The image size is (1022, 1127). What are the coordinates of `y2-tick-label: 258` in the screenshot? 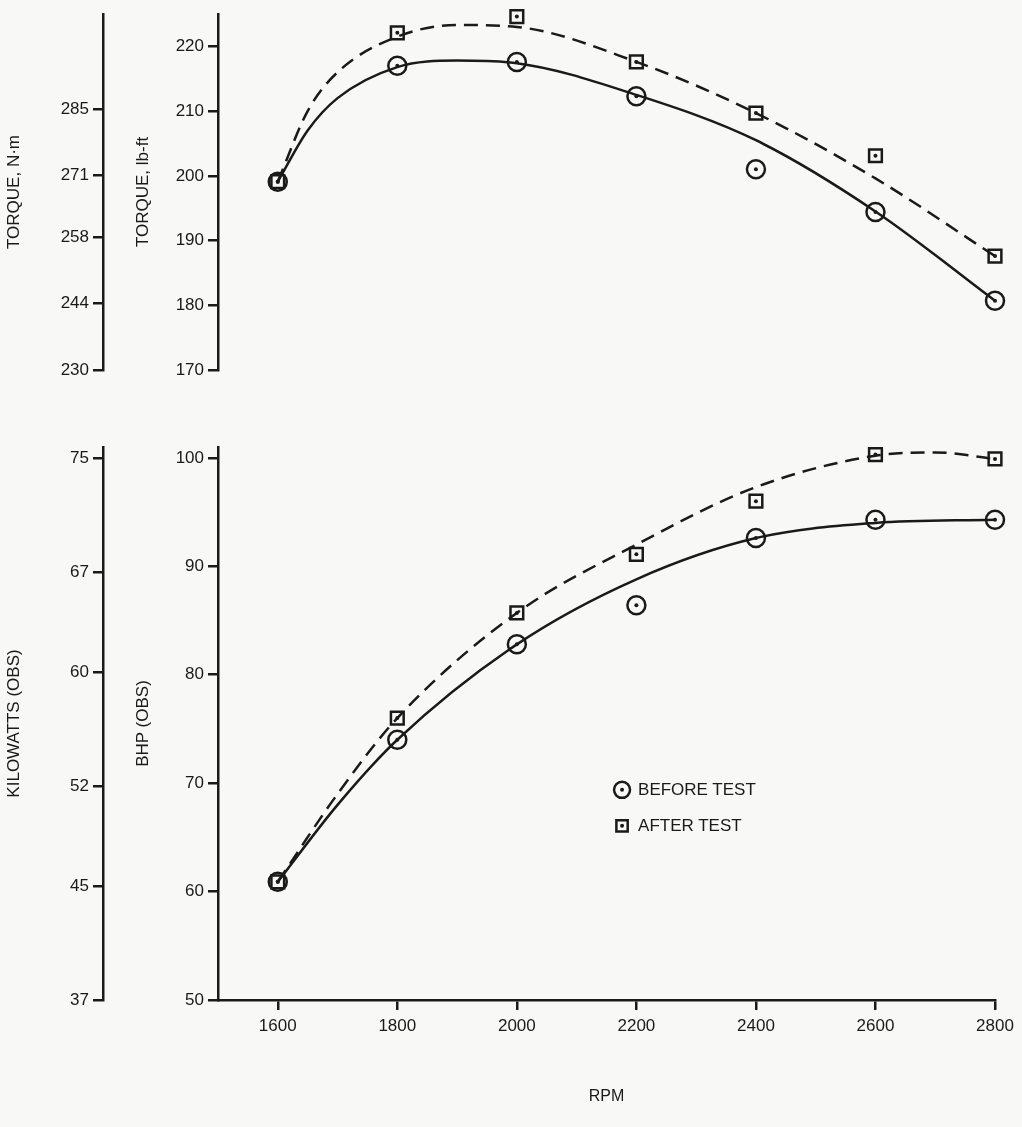 It's located at (74, 236).